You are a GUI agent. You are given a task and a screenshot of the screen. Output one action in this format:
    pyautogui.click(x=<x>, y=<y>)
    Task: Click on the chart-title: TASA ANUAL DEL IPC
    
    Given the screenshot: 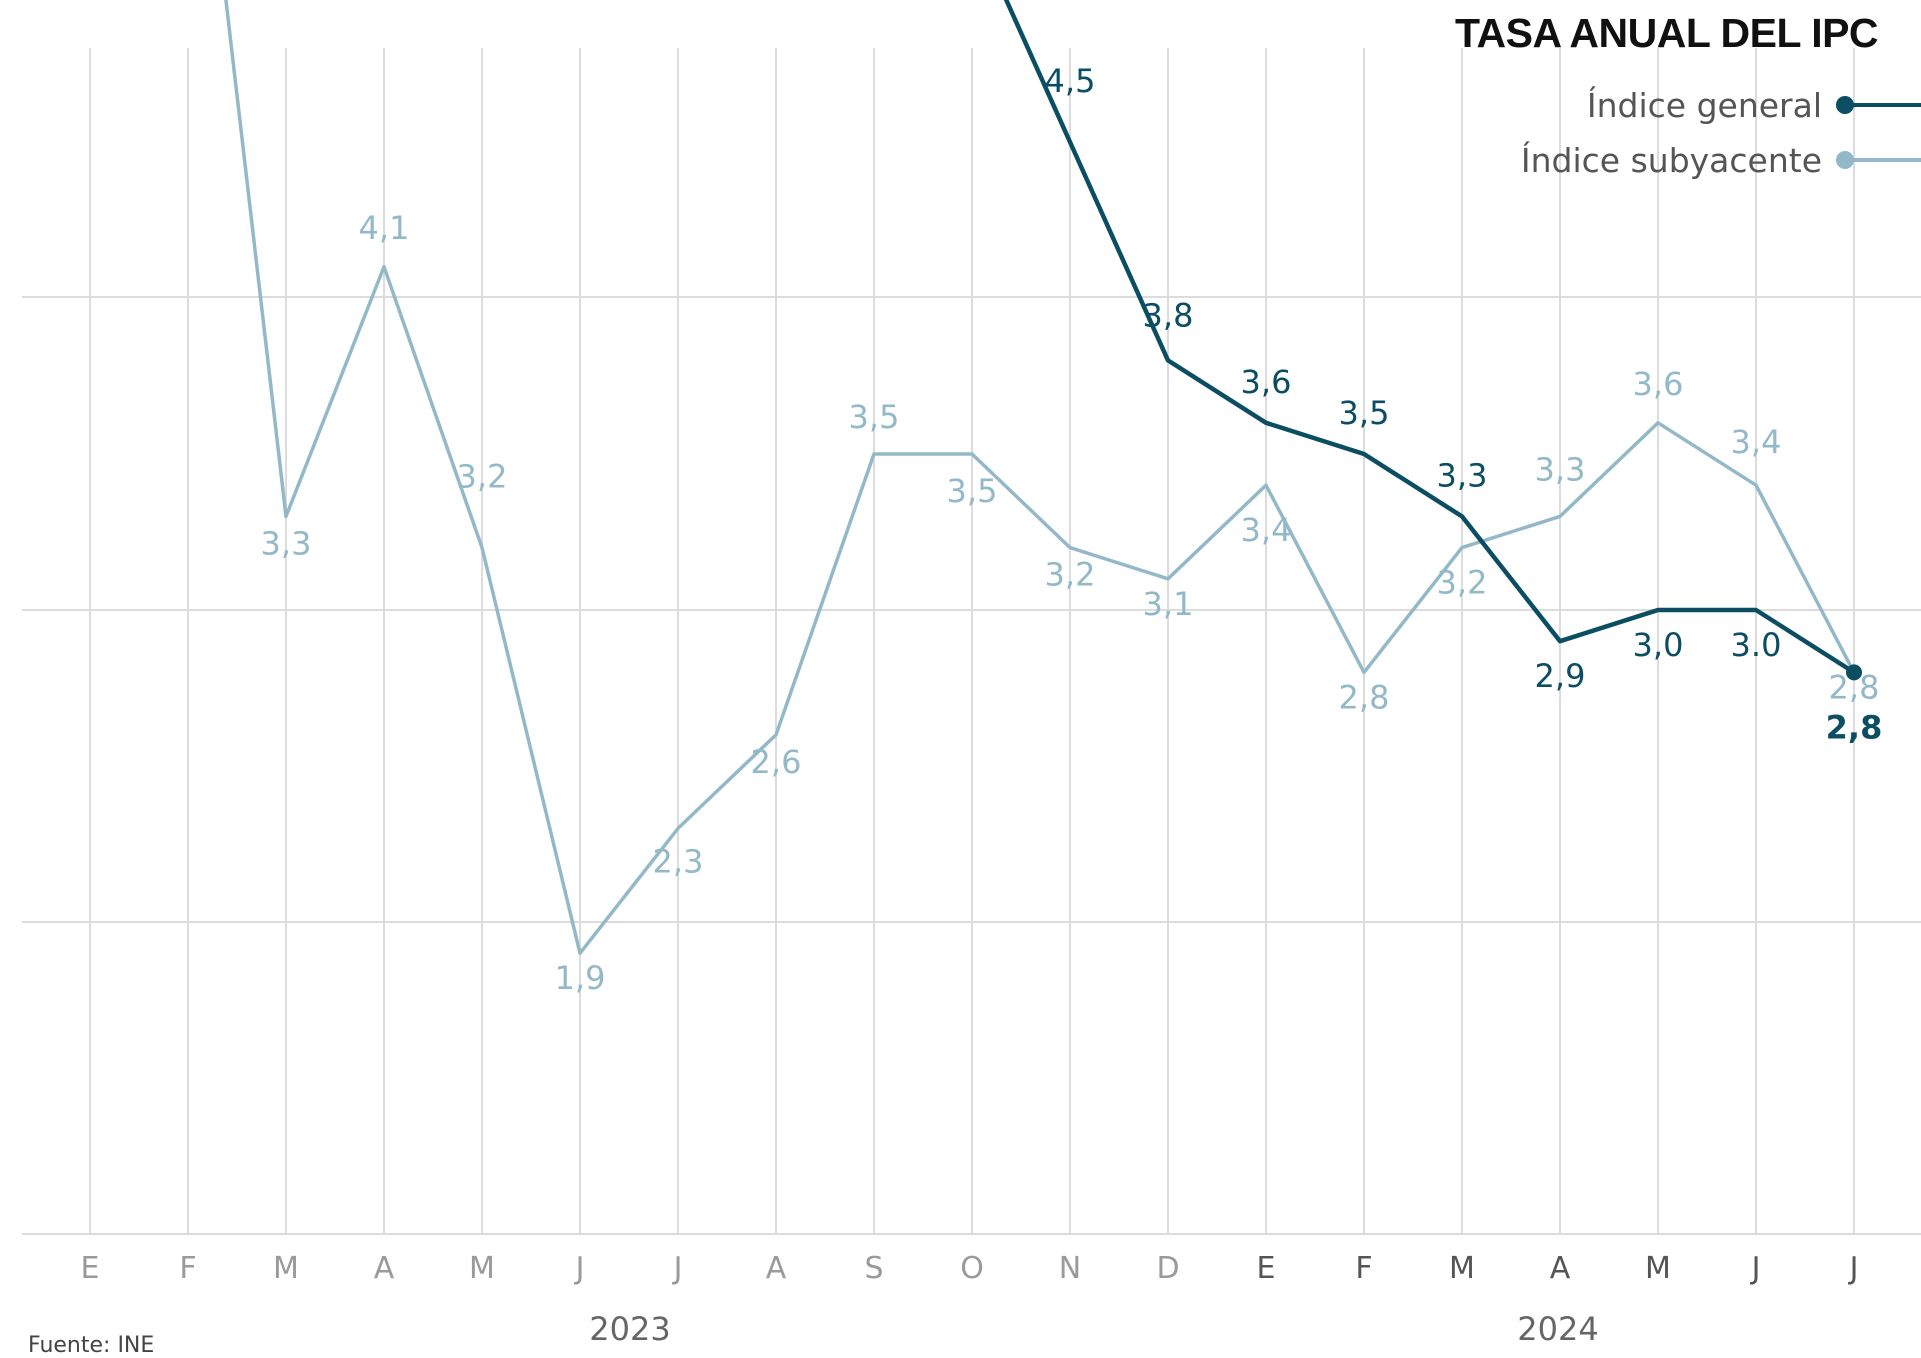 What is the action you would take?
    pyautogui.click(x=1667, y=33)
    